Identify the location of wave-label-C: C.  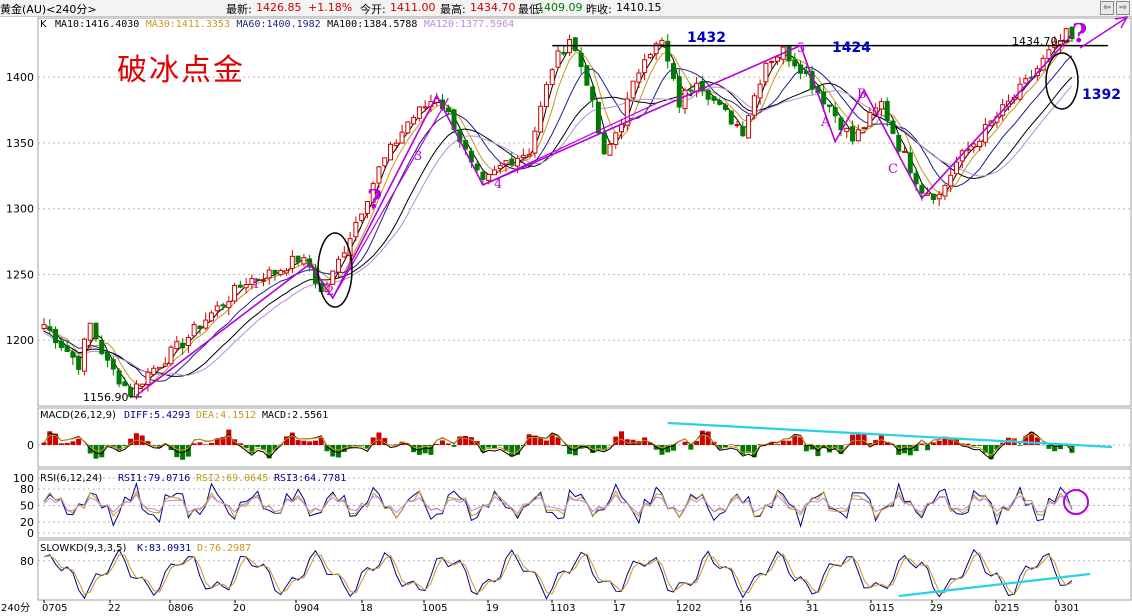
(893, 169).